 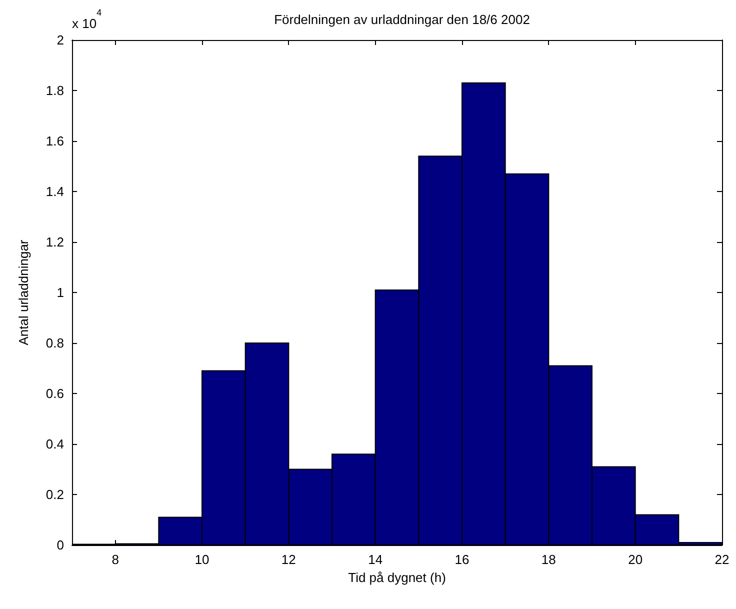 I want to click on y-axis-title: Antal urladdningar, so click(x=23, y=292).